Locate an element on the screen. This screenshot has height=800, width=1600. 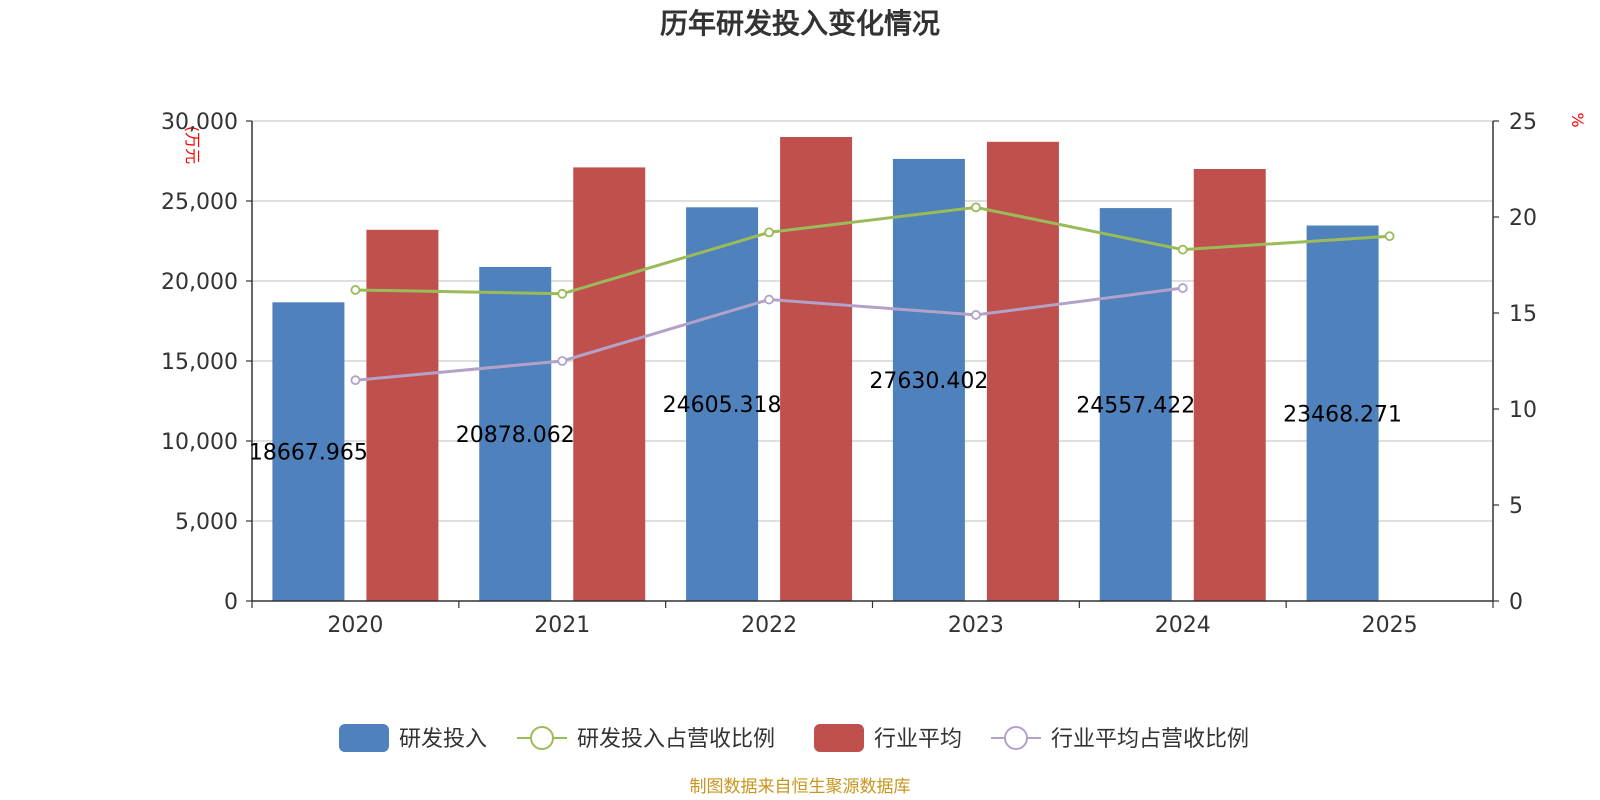
legend-label: 研发投入占营收比例 is located at coordinates (676, 739).